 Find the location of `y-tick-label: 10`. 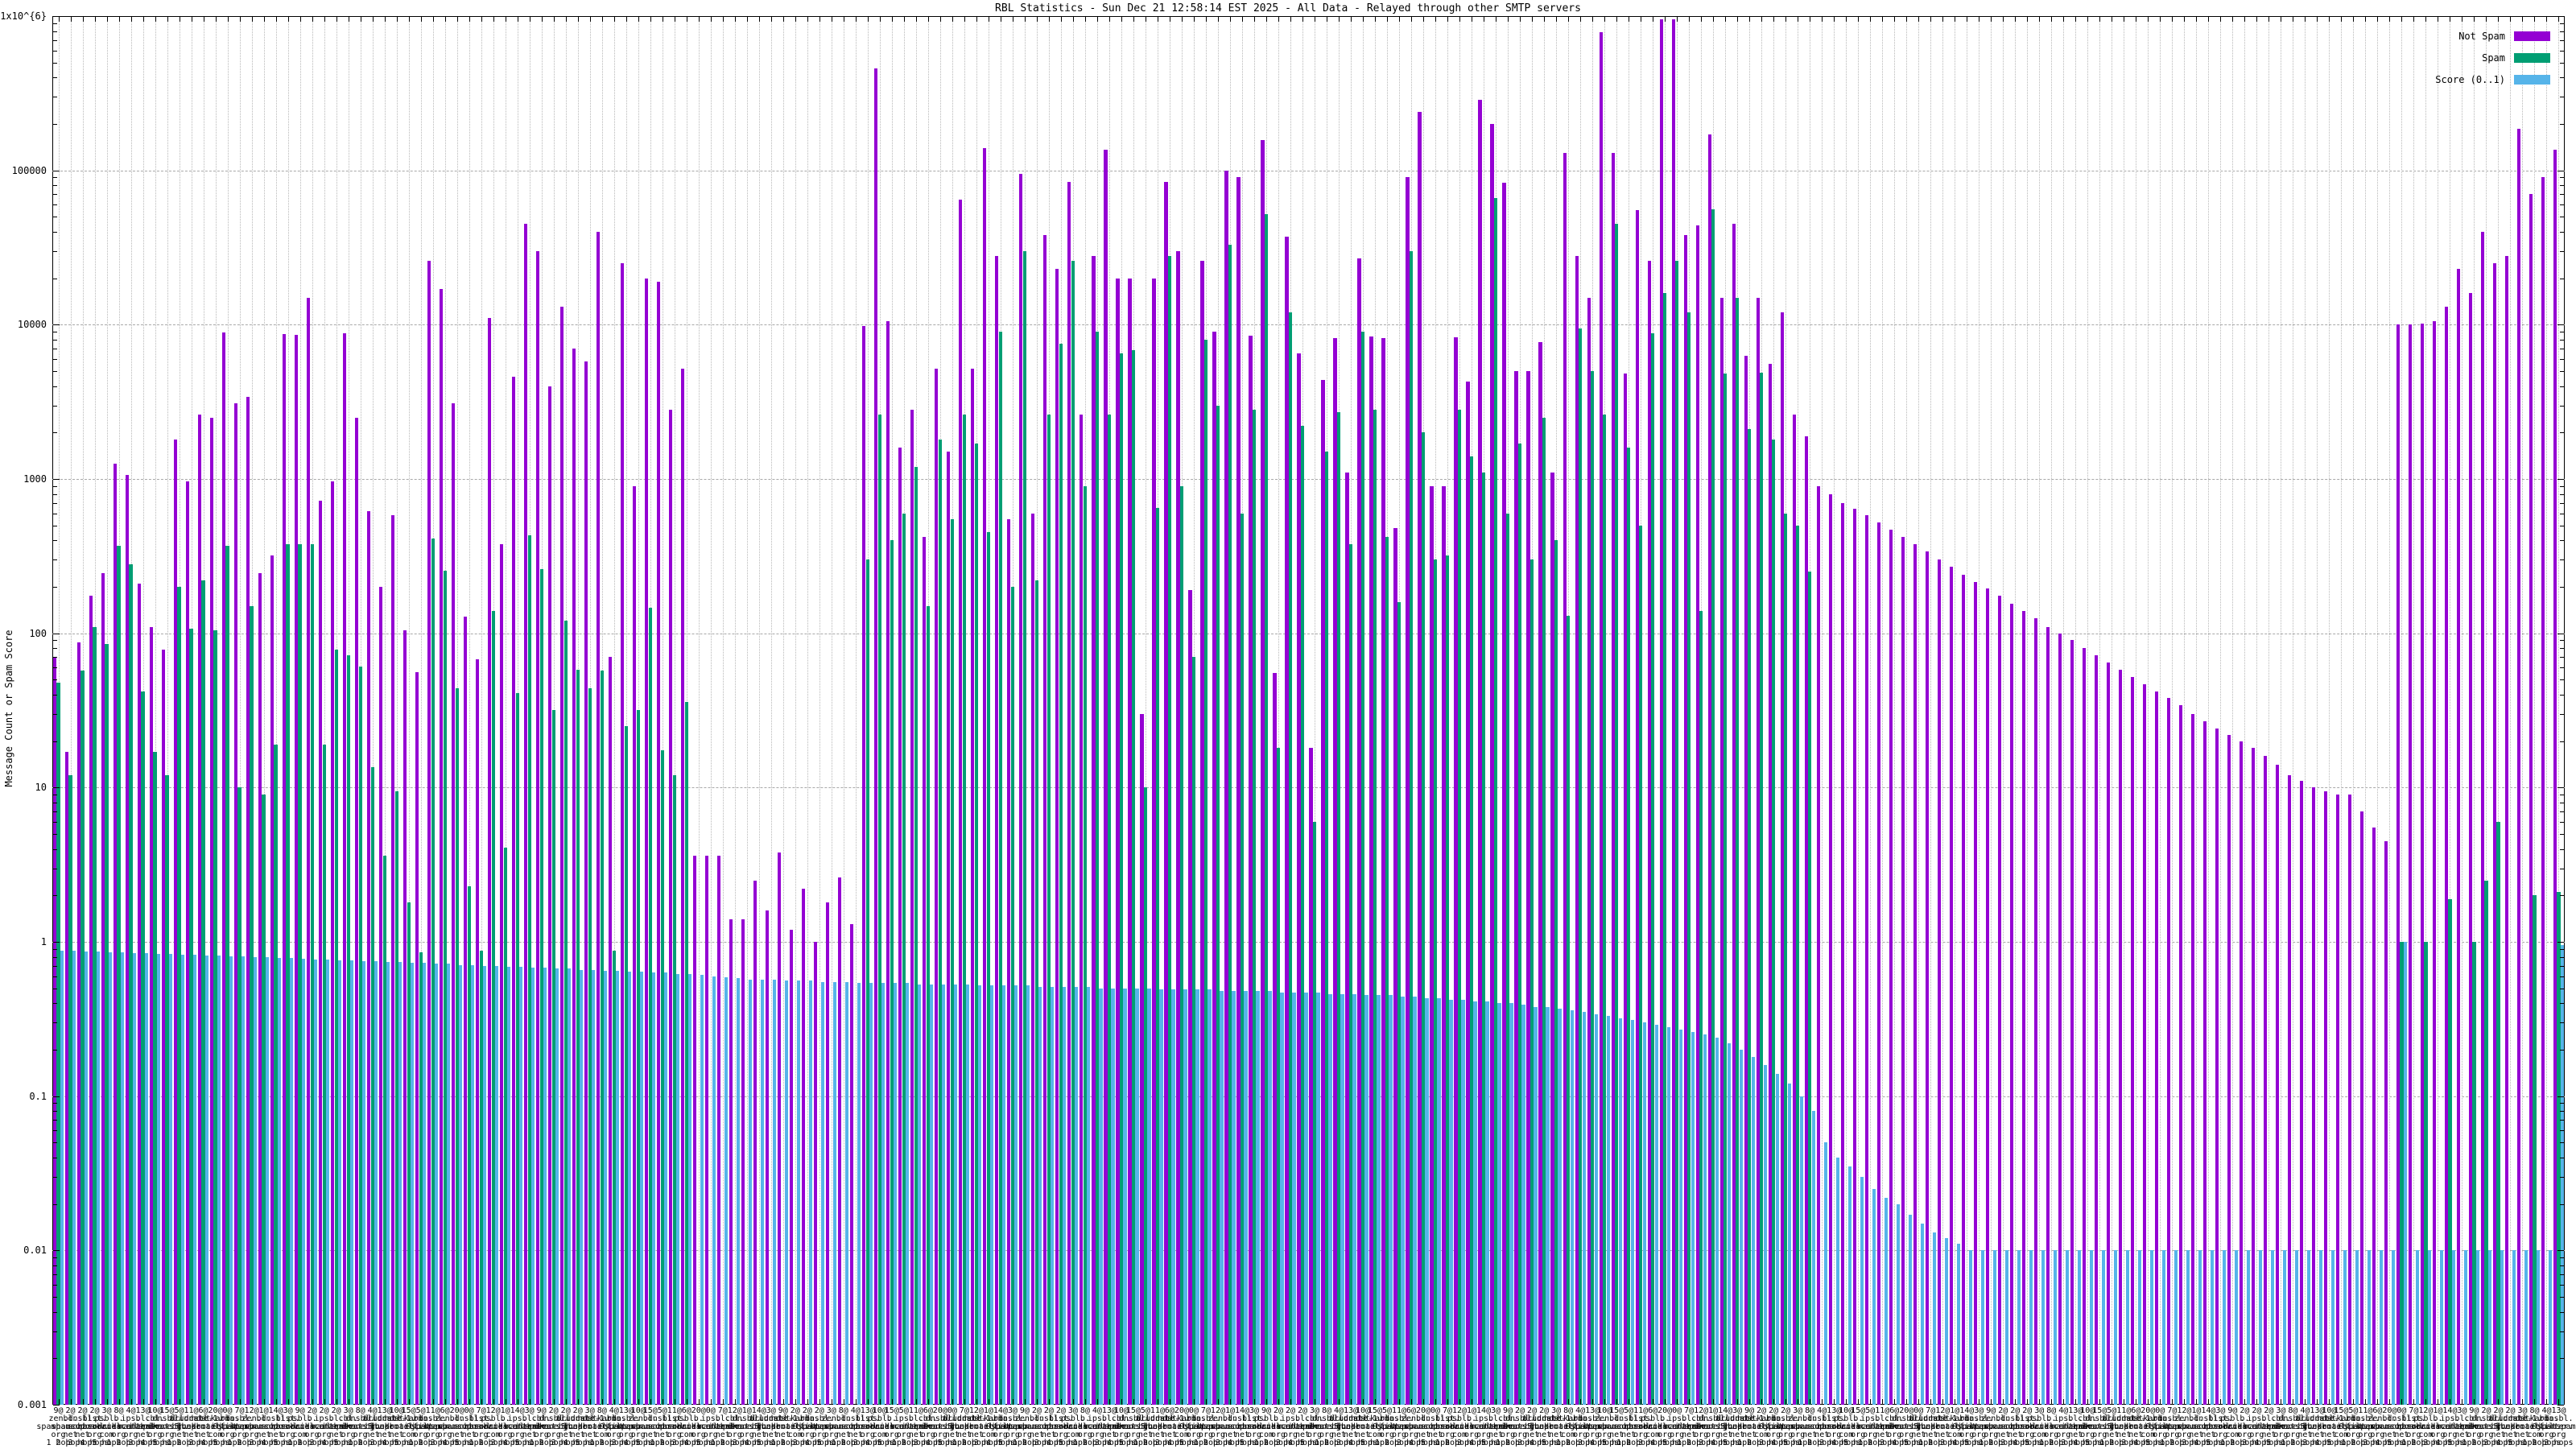

y-tick-label: 10 is located at coordinates (41, 788).